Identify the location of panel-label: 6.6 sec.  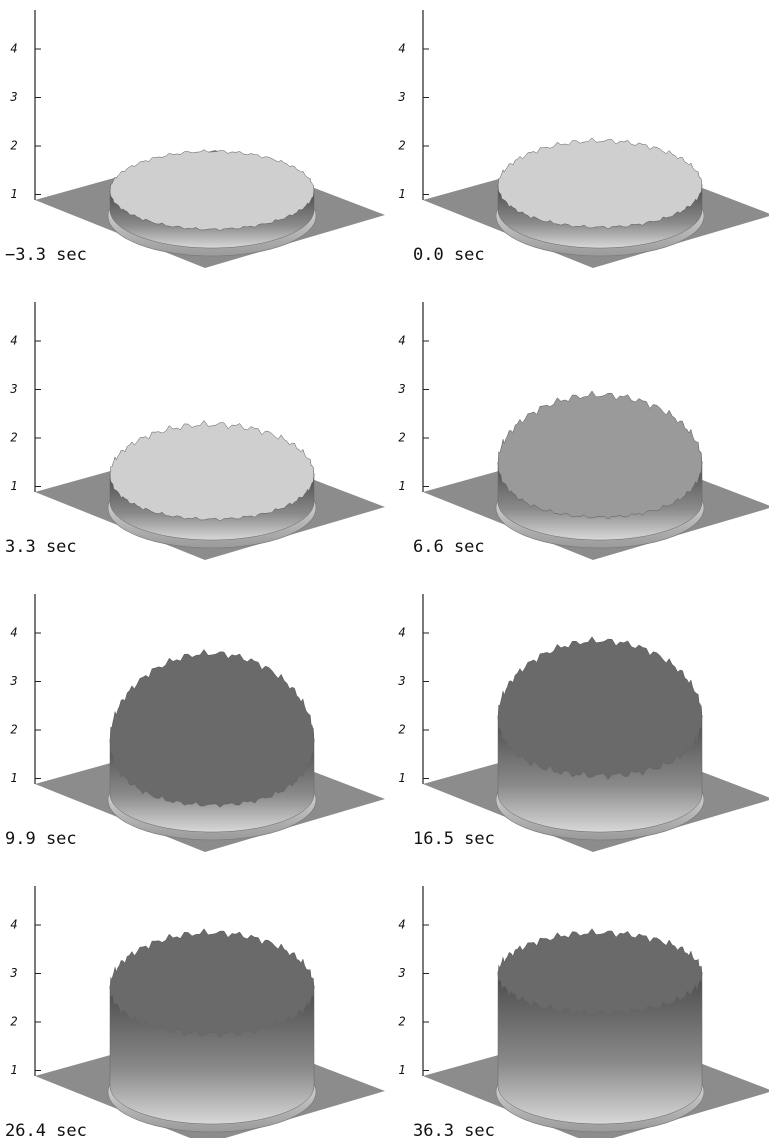
(449, 547).